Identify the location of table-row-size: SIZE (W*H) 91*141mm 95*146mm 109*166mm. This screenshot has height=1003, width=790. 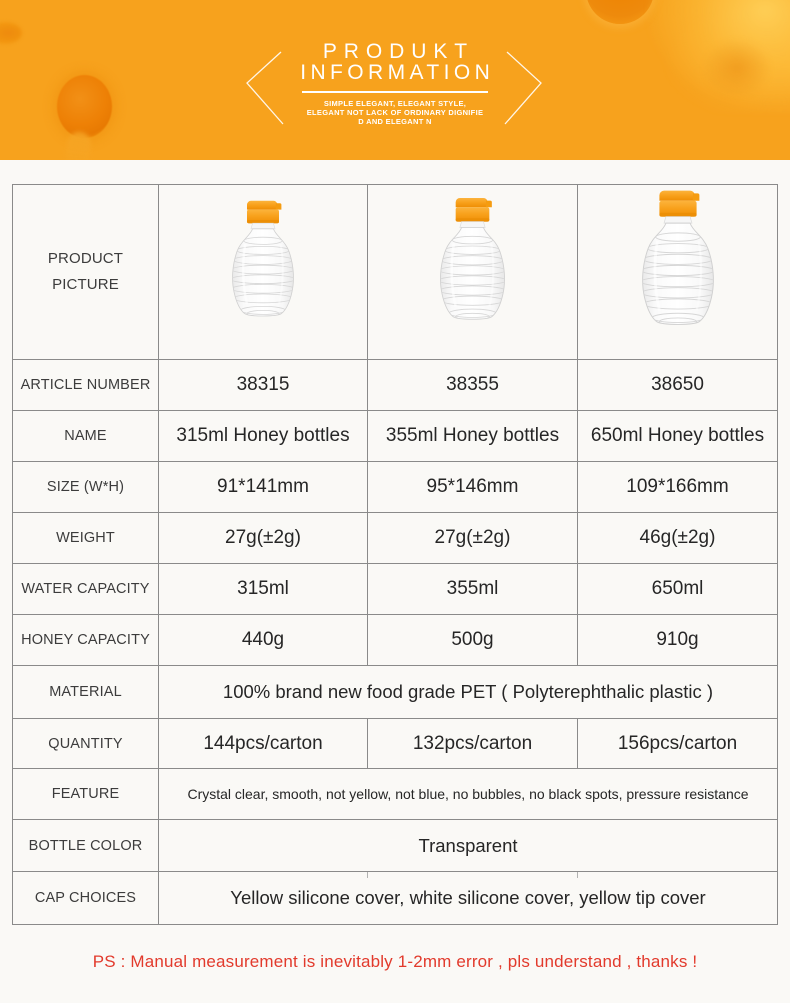
(395, 487).